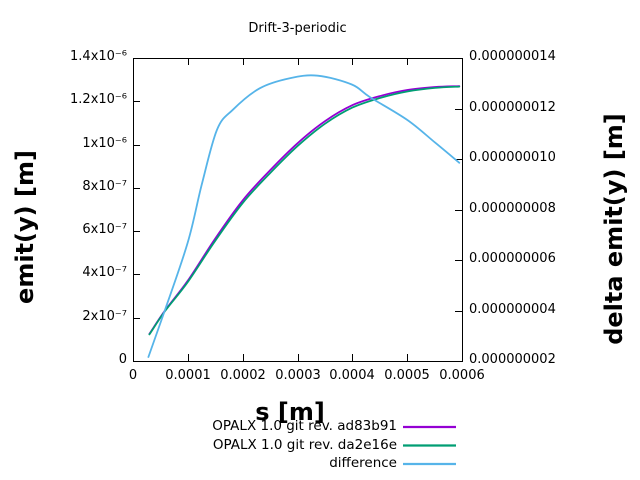  Describe the element at coordinates (298, 375) in the screenshot. I see `x-tick-label: 0.0003` at that location.